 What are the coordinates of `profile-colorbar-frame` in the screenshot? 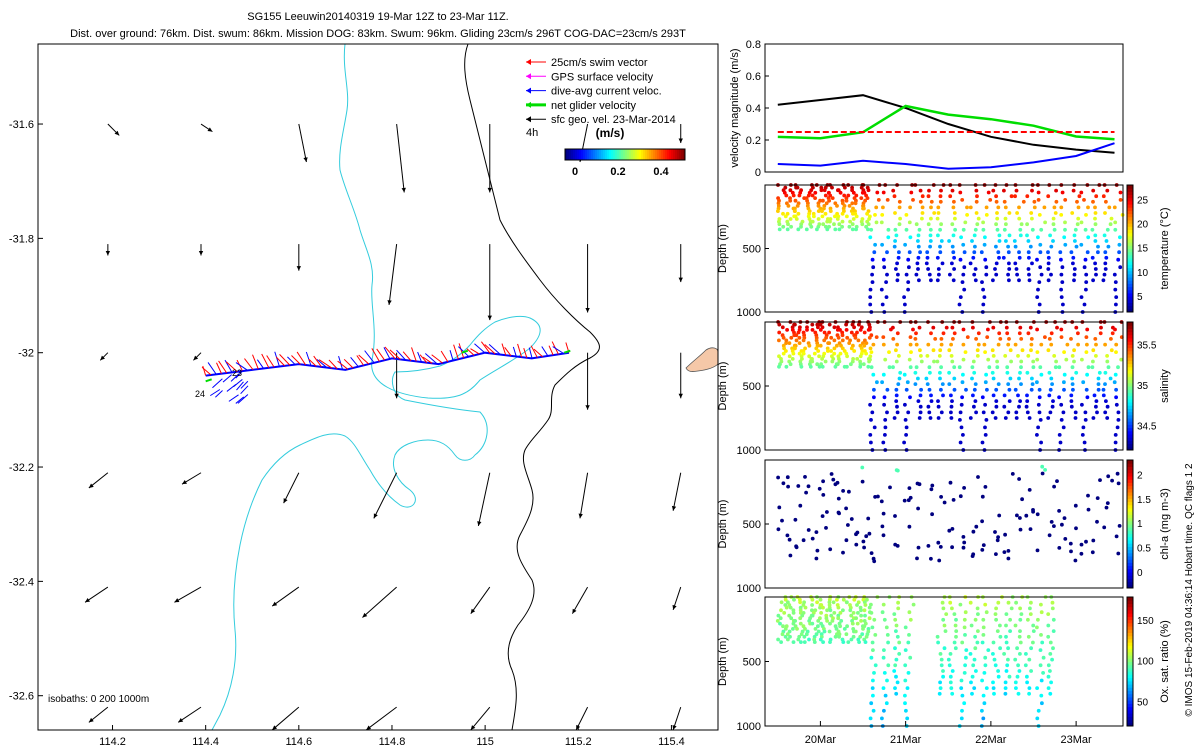 It's located at (1130, 661).